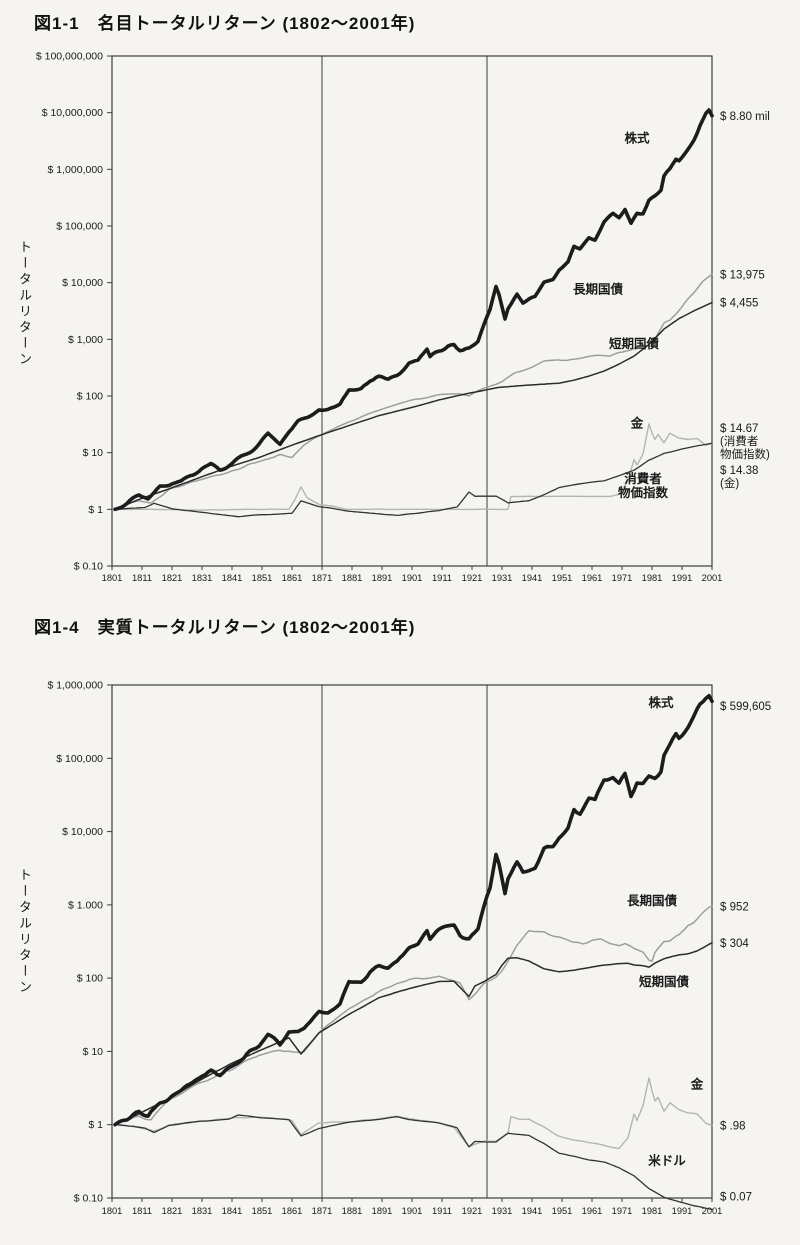 This screenshot has width=800, height=1245. Describe the element at coordinates (72, 113) in the screenshot. I see `svg-text: $ 10,000,000` at that location.